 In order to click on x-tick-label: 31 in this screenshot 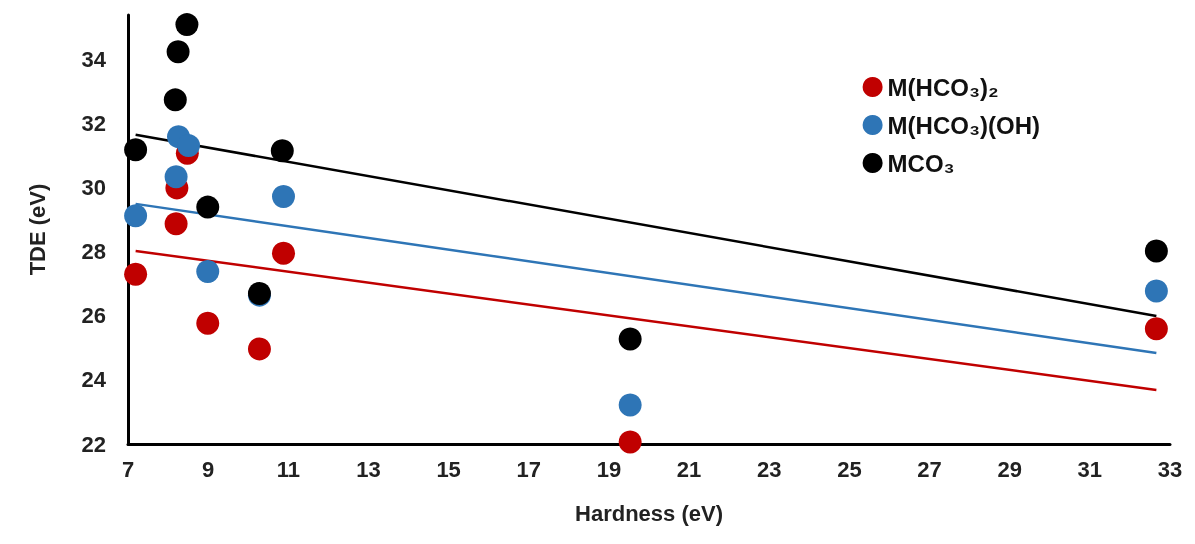, I will do `click(1090, 469)`.